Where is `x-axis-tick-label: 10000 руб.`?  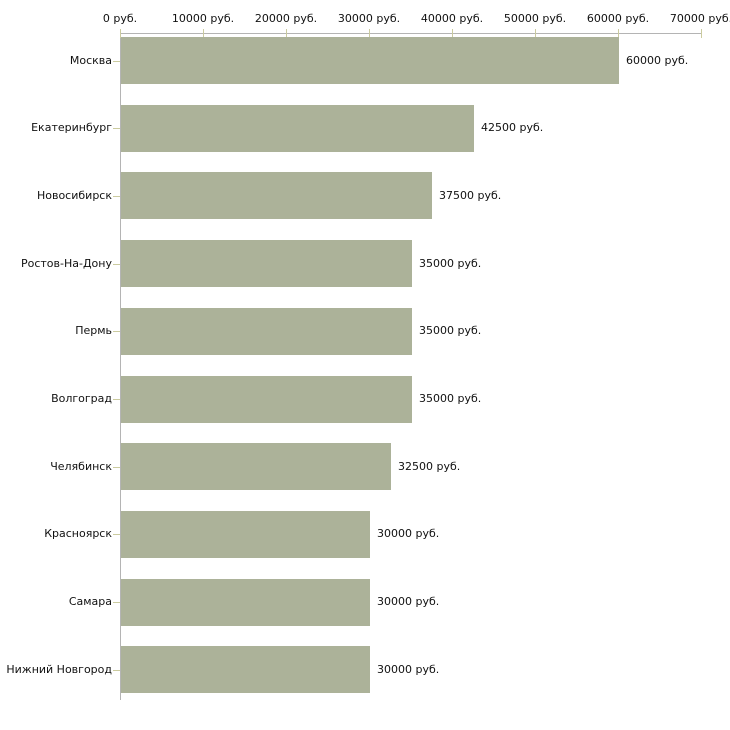
x-axis-tick-label: 10000 руб. is located at coordinates (203, 18).